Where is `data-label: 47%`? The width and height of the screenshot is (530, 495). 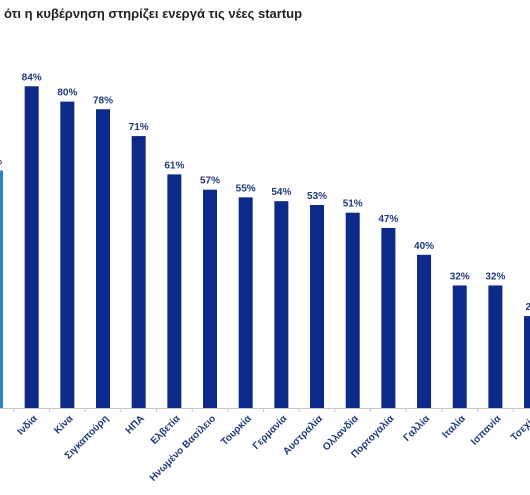
data-label: 47% is located at coordinates (388, 219).